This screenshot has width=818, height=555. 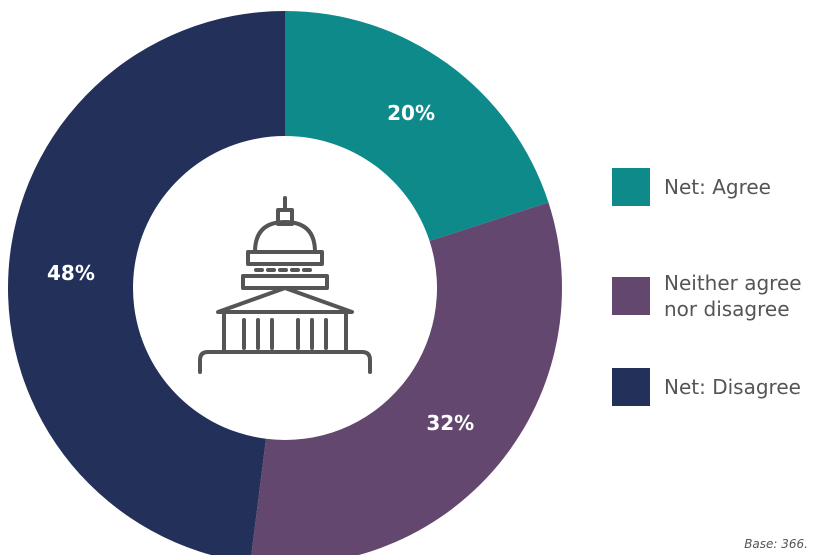 What do you see at coordinates (450, 423) in the screenshot?
I see `value-label: 32%` at bounding box center [450, 423].